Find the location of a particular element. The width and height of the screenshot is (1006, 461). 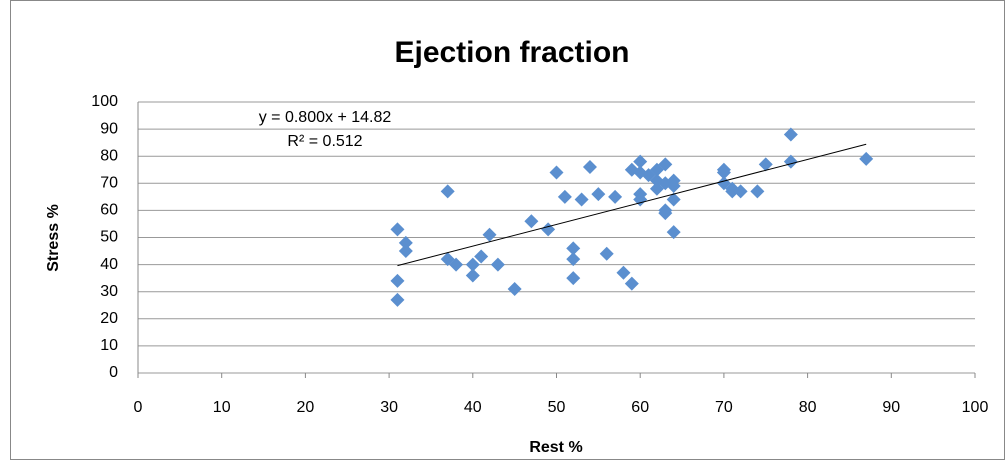

y-tick-label: 60 is located at coordinates (109, 210).